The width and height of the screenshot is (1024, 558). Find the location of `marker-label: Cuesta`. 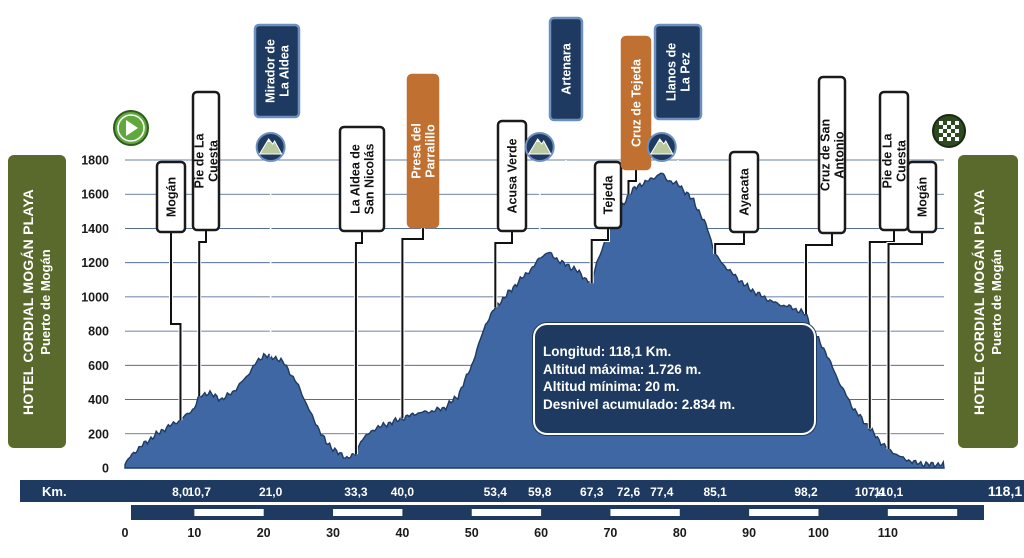

marker-label: Cuesta is located at coordinates (214, 160).